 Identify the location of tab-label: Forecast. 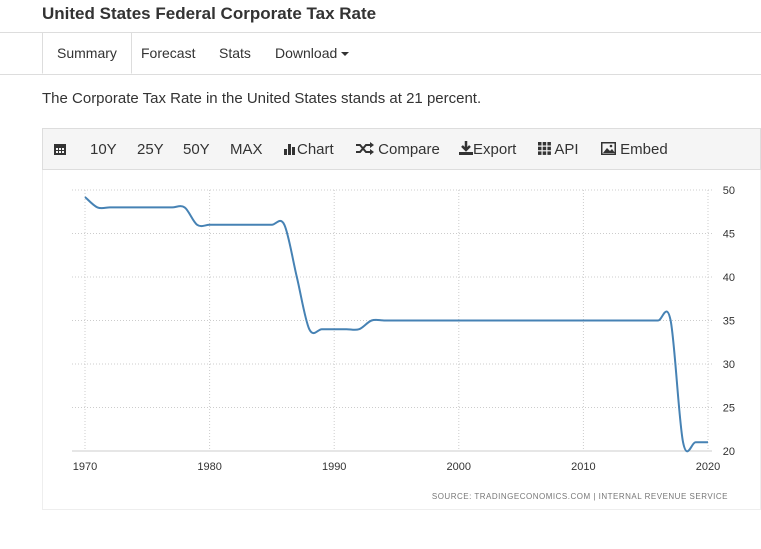
(168, 53).